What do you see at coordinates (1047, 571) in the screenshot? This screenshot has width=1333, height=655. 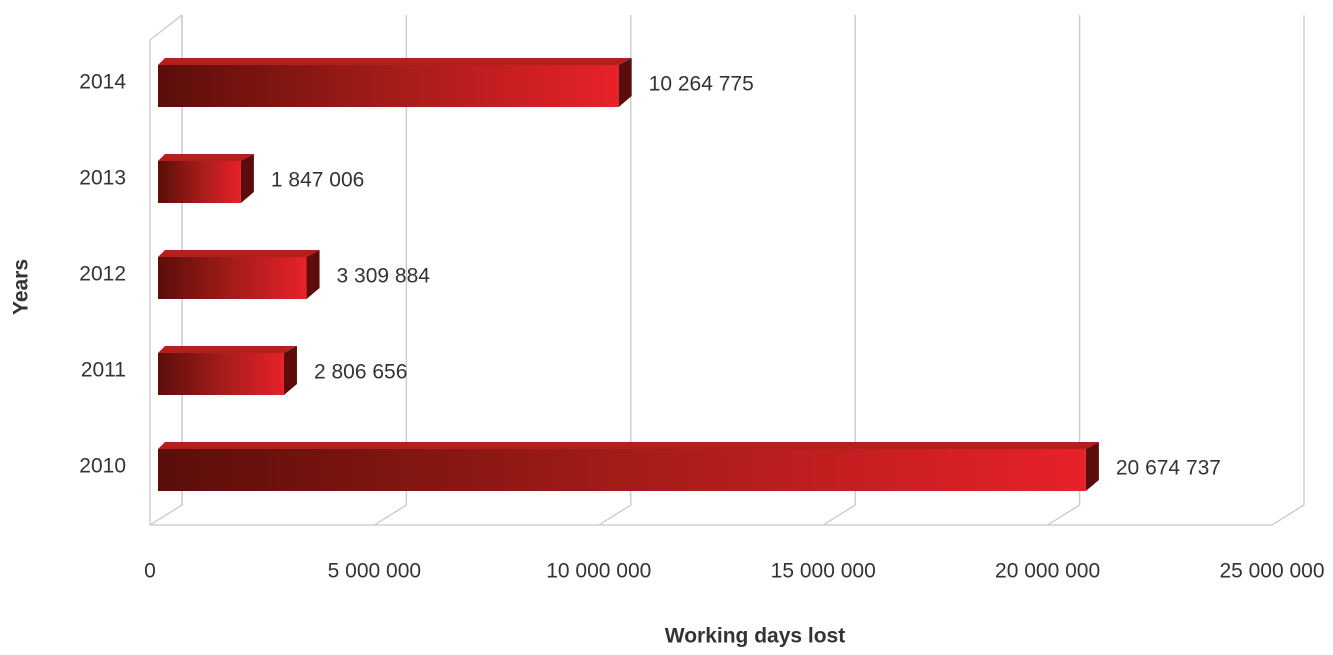 I see `x-tick-label: 20 000 000` at bounding box center [1047, 571].